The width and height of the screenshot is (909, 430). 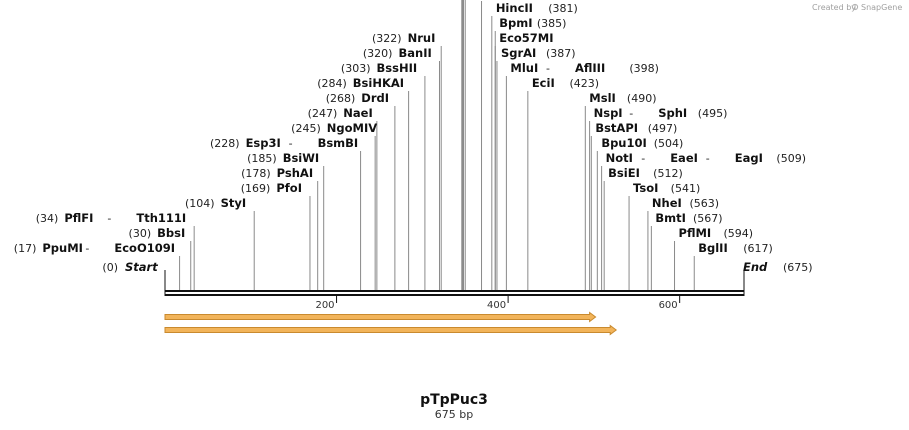 What do you see at coordinates (403, 38) in the screenshot?
I see `site-nrui: NruI (322)` at bounding box center [403, 38].